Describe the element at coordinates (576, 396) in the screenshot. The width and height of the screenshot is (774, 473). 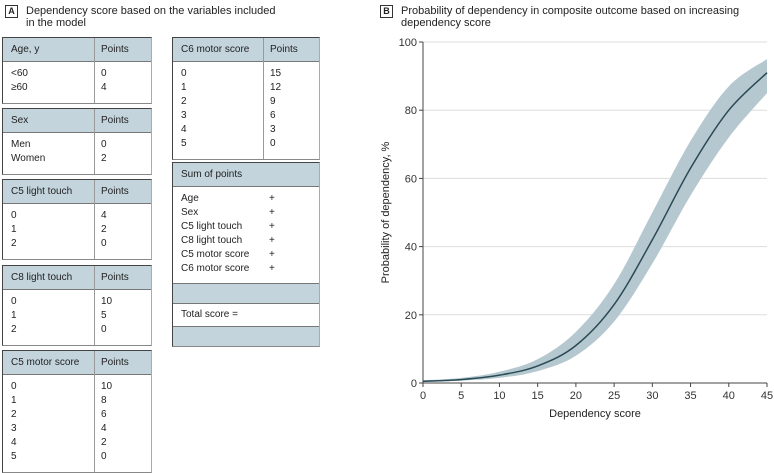
I see `x-tick-label: 20` at that location.